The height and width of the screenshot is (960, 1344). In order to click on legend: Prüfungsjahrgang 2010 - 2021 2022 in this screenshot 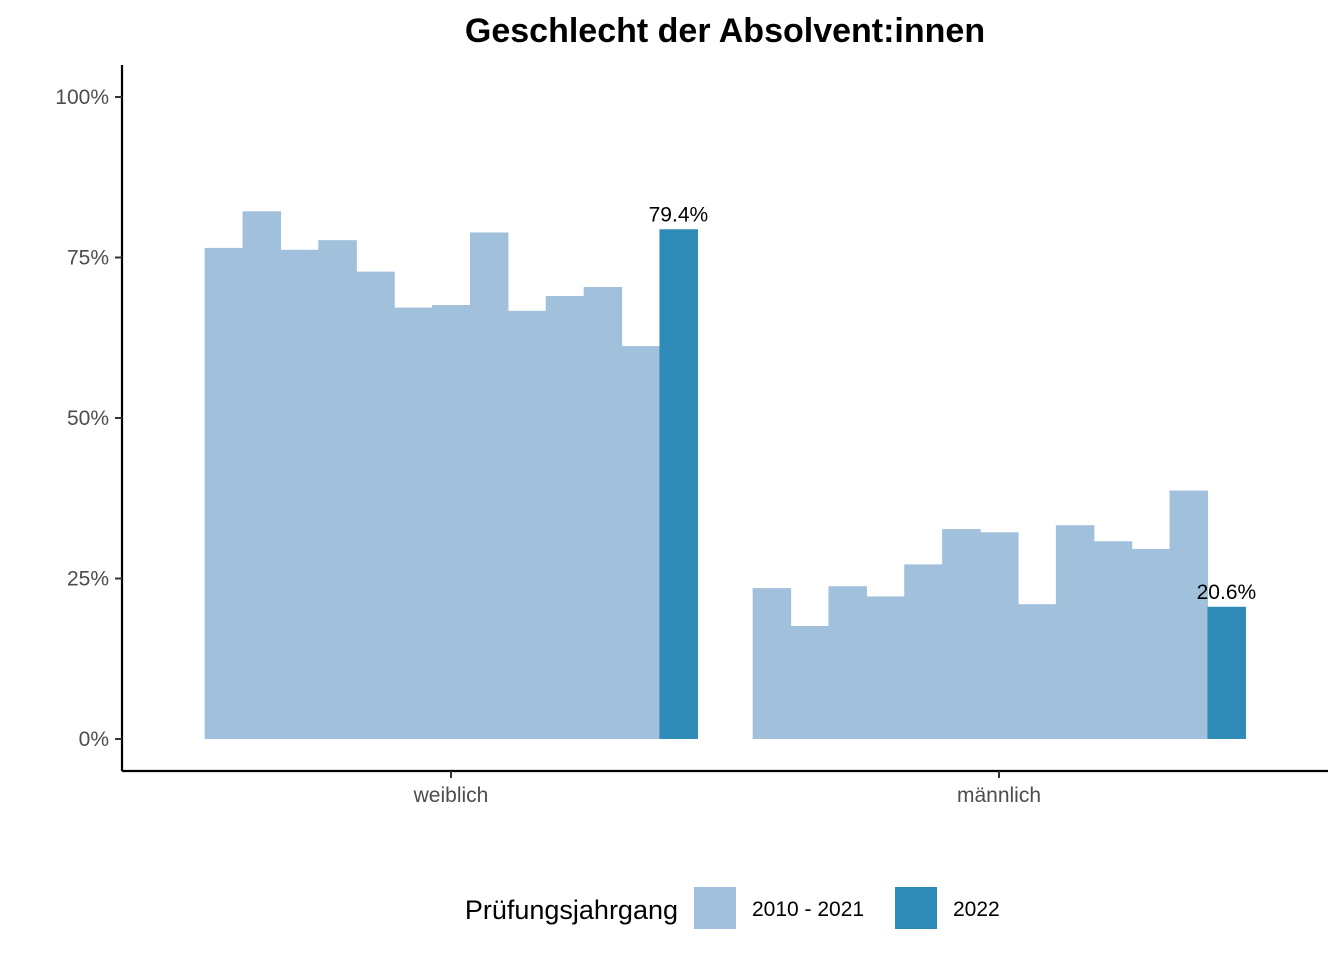, I will do `click(732, 908)`.